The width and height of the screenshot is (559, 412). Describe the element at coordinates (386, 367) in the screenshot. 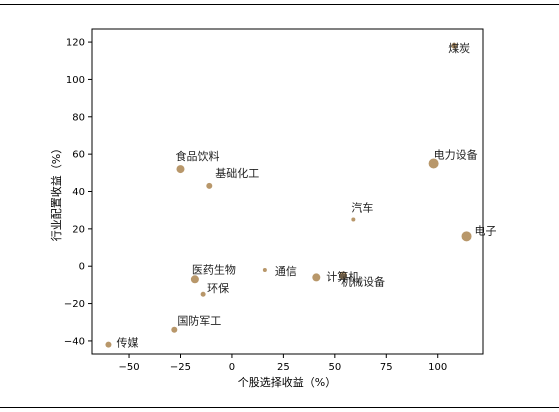

I see `x-tick-label: 75` at that location.